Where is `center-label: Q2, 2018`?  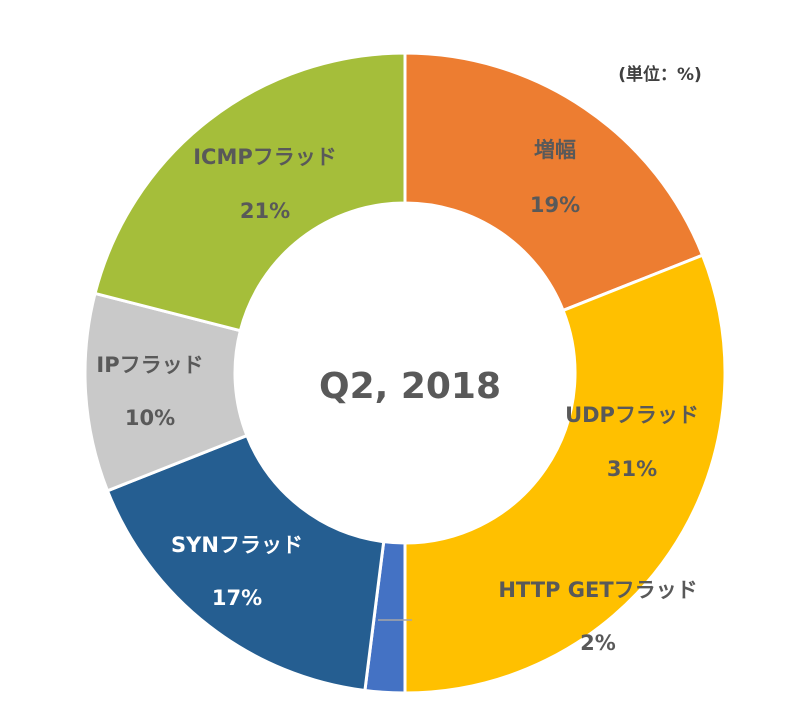
center-label: Q2, 2018 is located at coordinates (410, 386).